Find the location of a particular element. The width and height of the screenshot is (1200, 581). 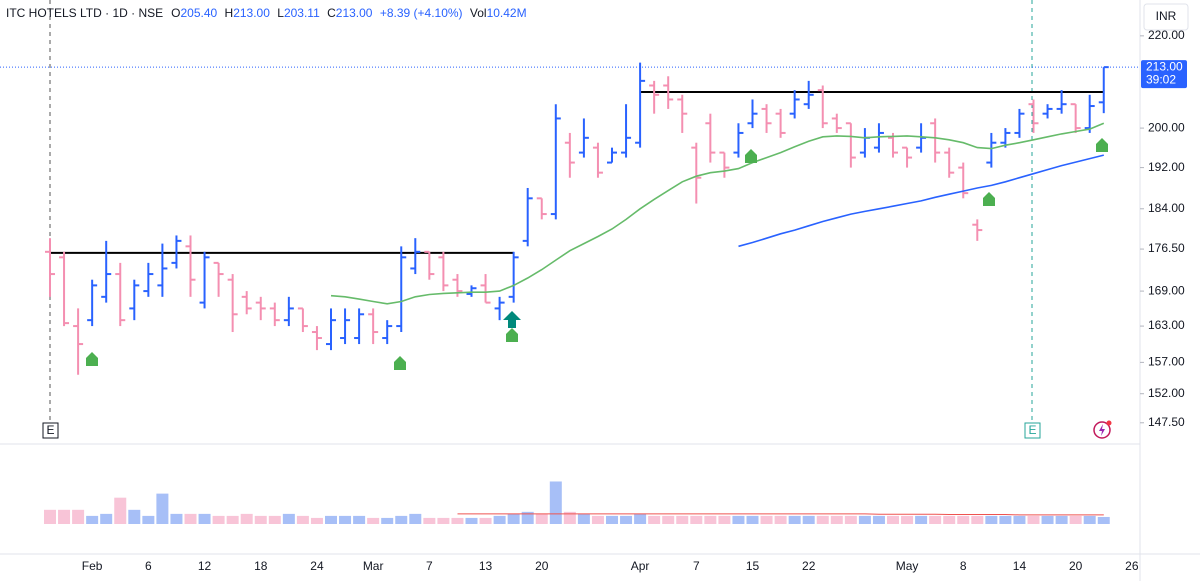

y-tick-label: 169.00 is located at coordinates (1166, 290).